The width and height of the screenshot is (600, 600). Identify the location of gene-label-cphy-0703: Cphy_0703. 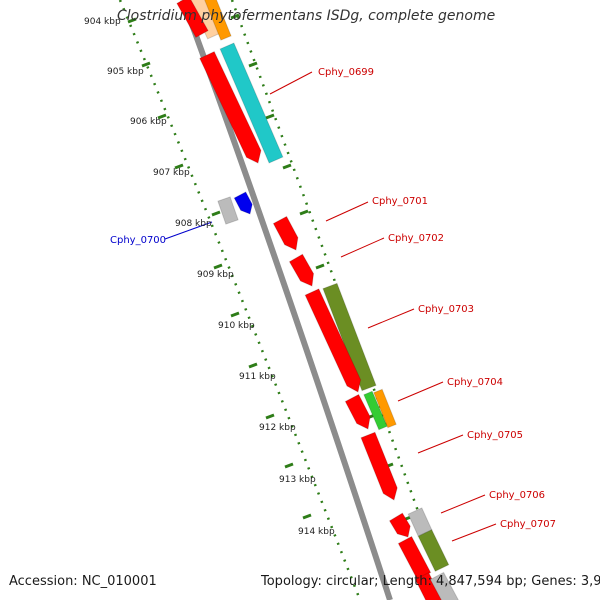
(446, 309).